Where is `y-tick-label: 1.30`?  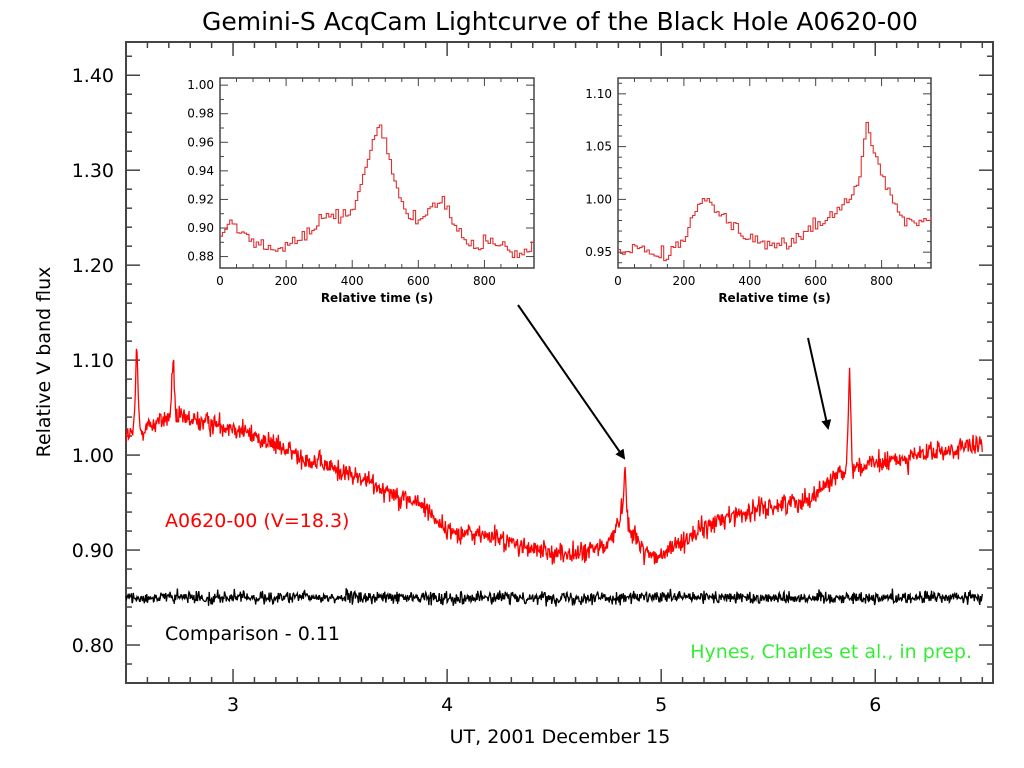 y-tick-label: 1.30 is located at coordinates (93, 171).